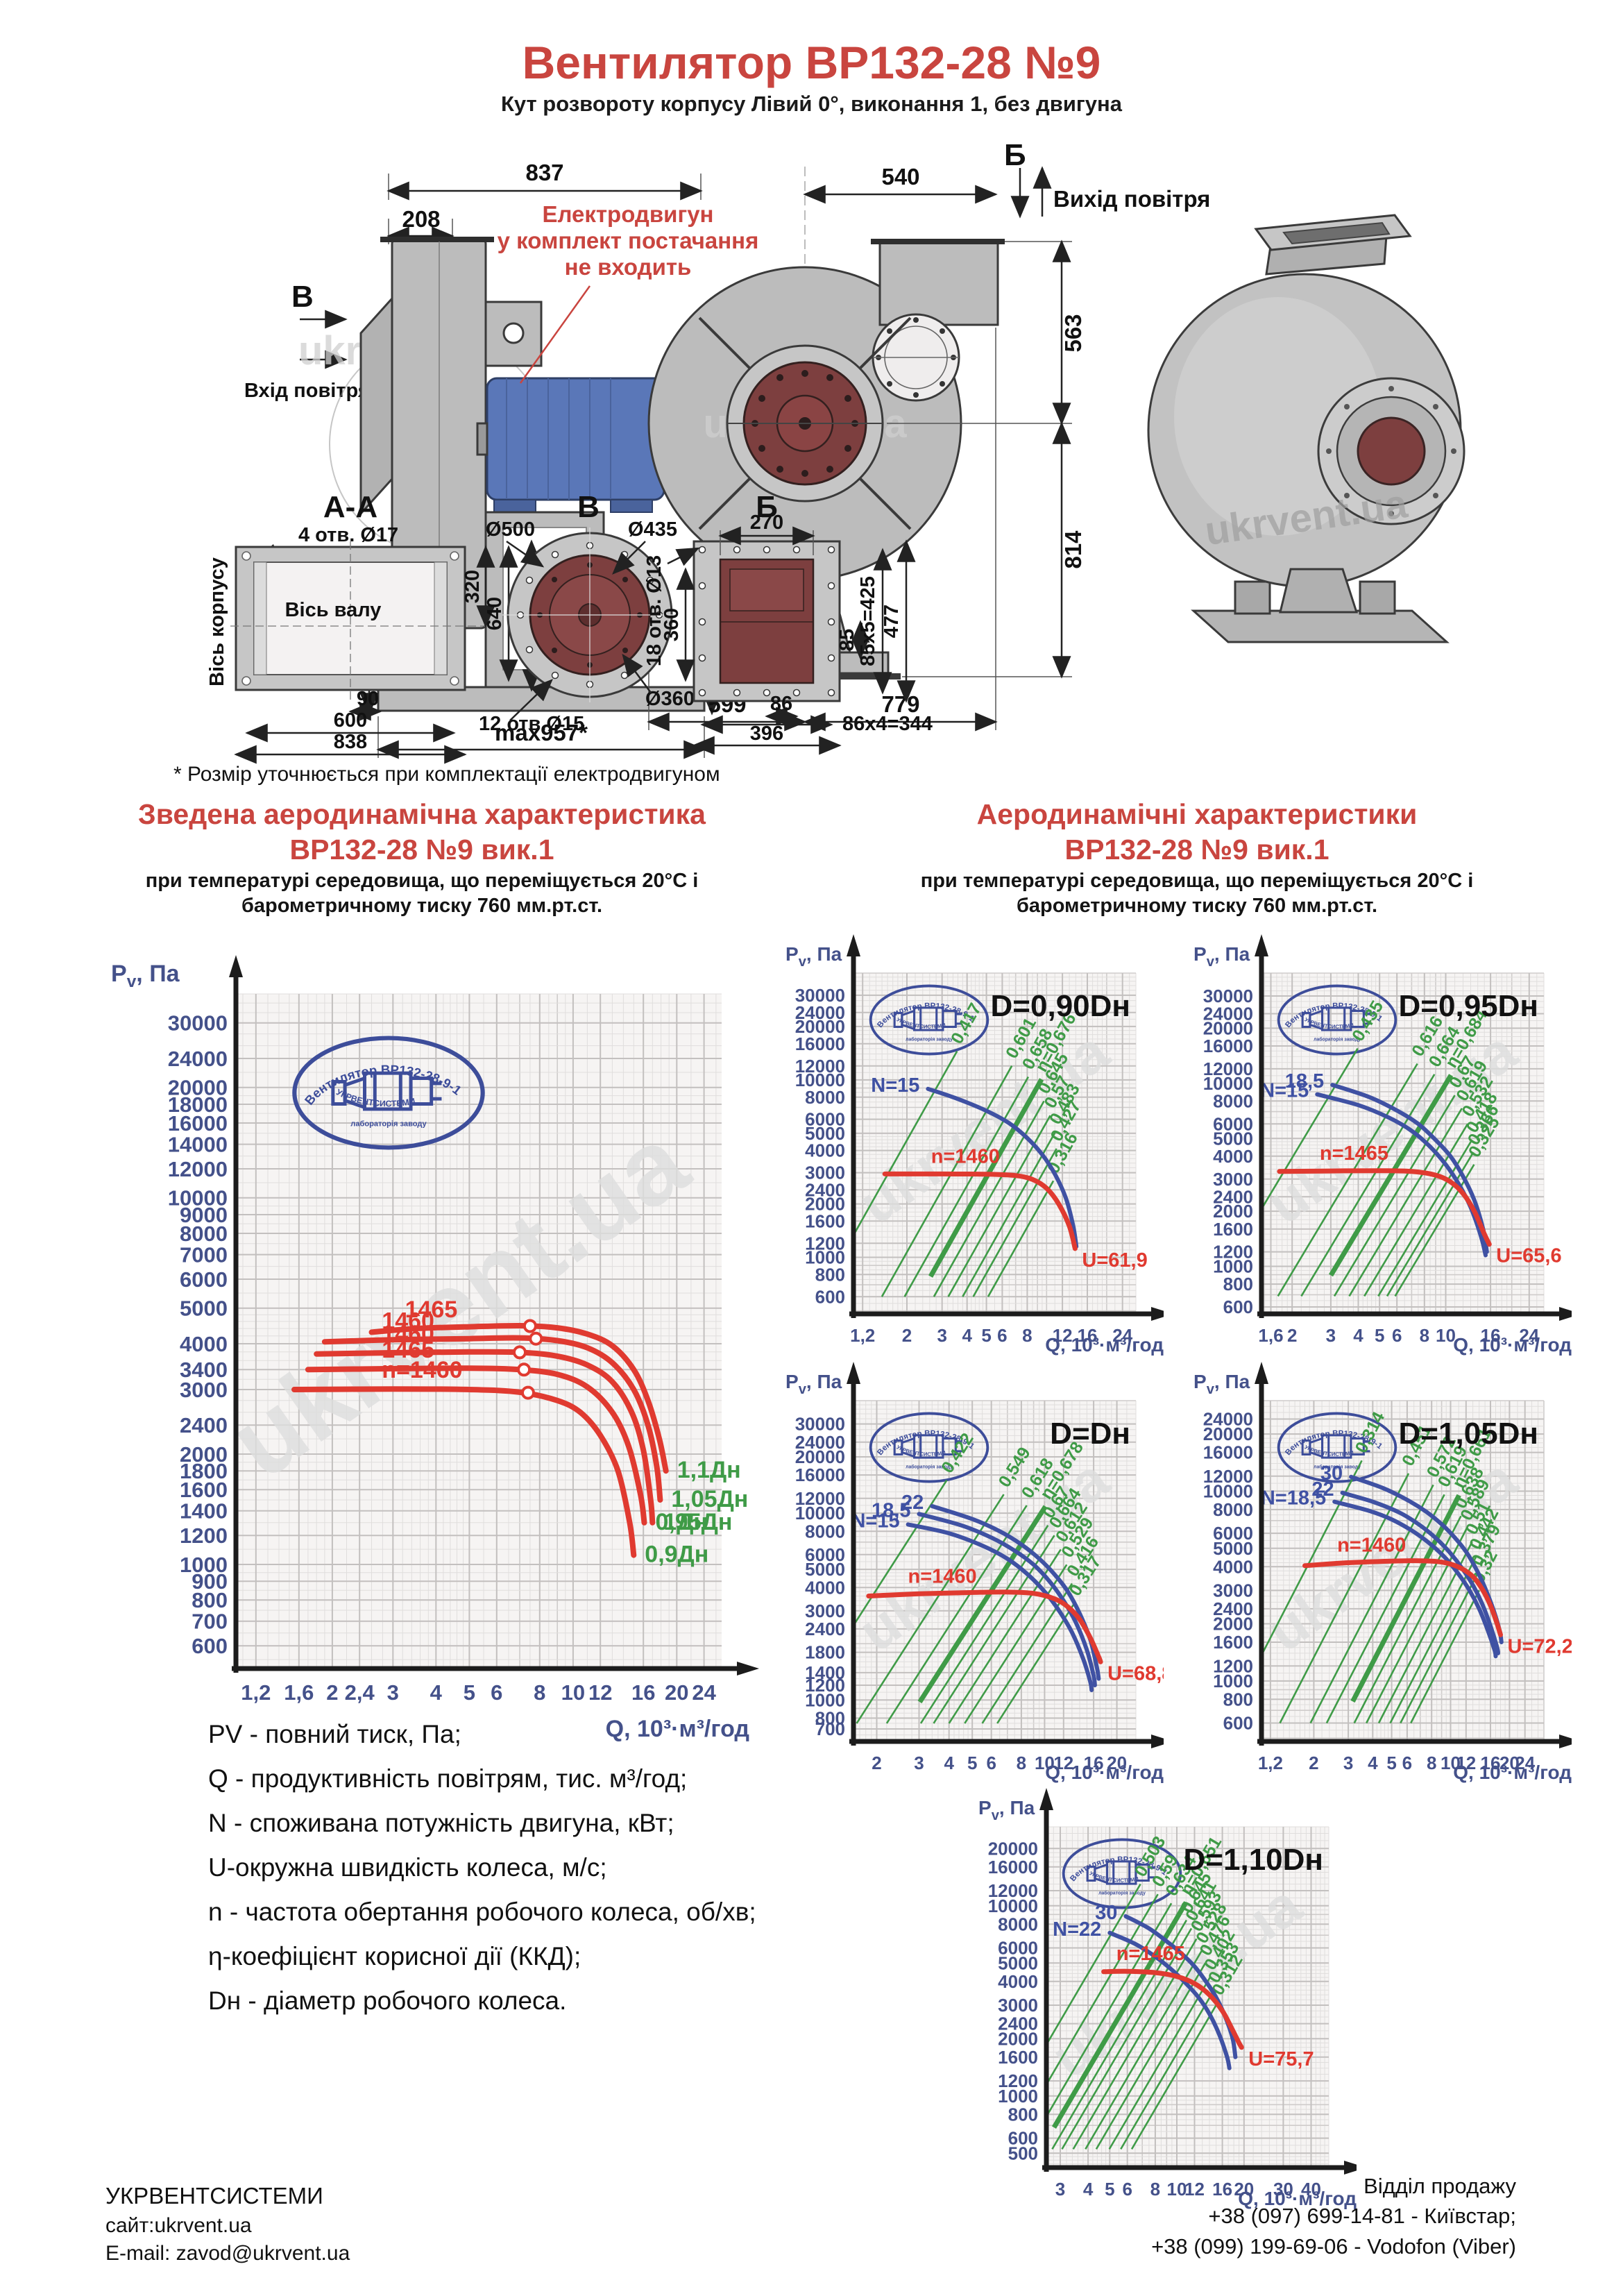 The width and height of the screenshot is (1623, 2296). What do you see at coordinates (1063, 1335) in the screenshot?
I see `svg-text: 12` at bounding box center [1063, 1335].